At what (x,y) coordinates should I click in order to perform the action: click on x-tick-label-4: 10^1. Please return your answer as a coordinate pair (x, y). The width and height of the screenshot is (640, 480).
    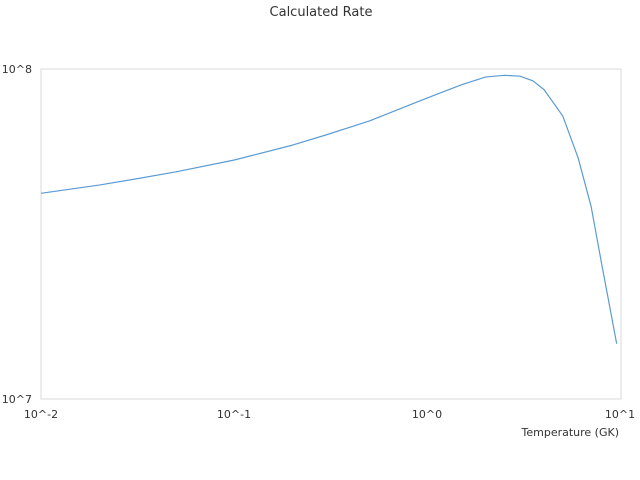
    Looking at the image, I should click on (620, 414).